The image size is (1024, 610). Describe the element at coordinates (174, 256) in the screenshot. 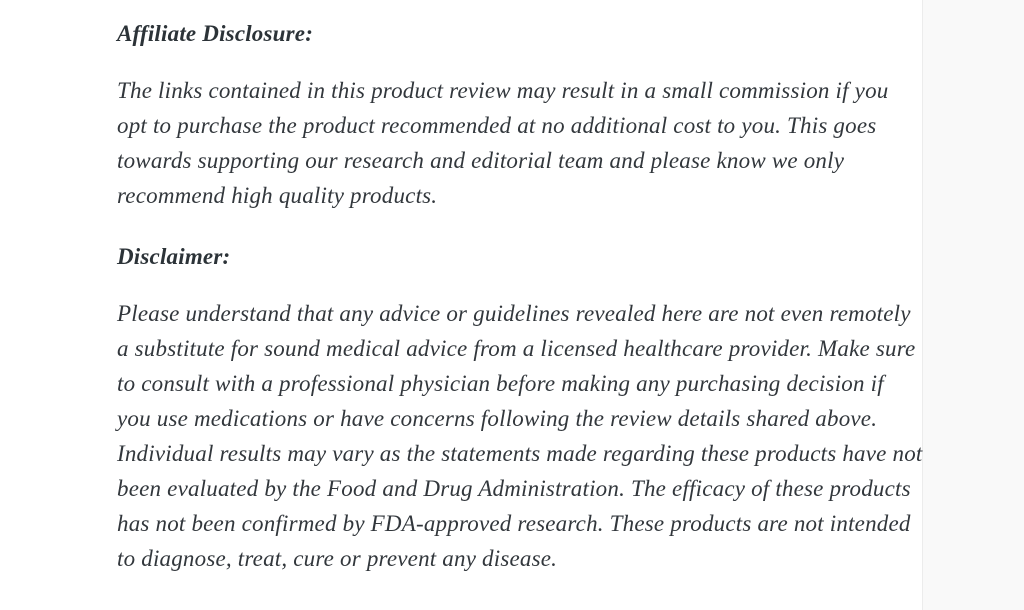

I see `disclaimer-heading: Disclaimer:` at that location.